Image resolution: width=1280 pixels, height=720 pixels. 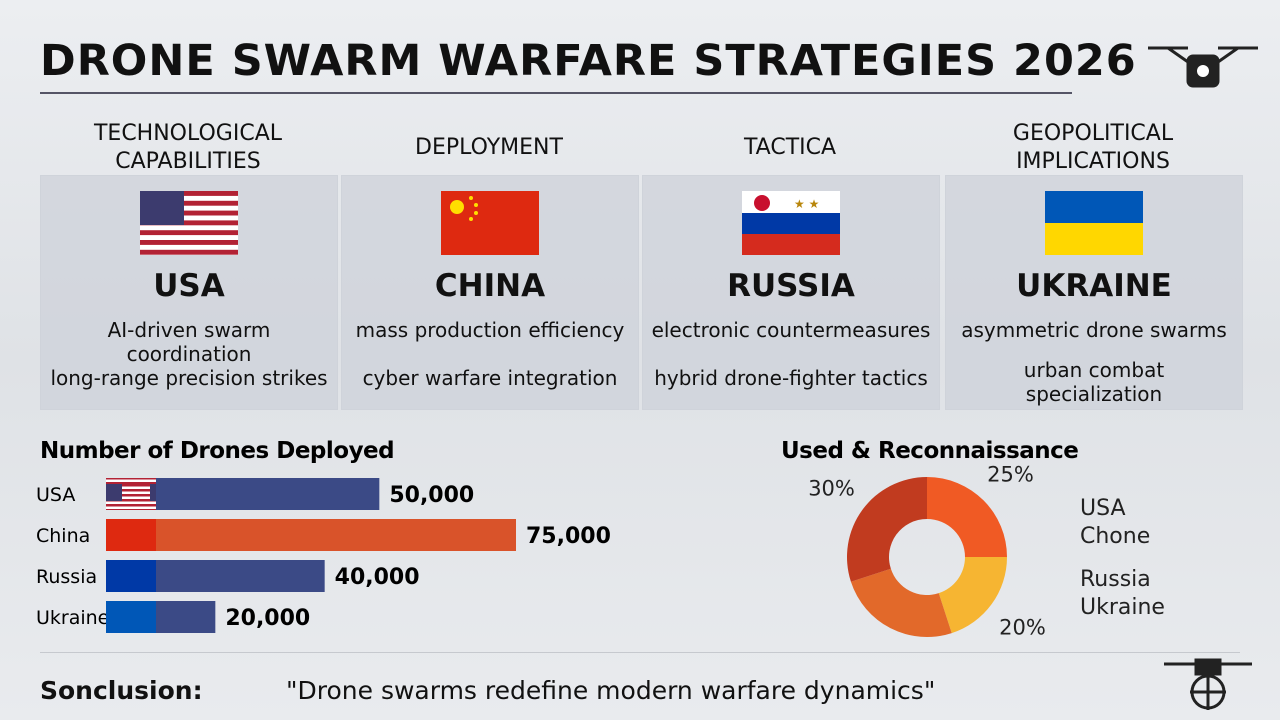 What do you see at coordinates (55, 495) in the screenshot?
I see `category-label: USA` at bounding box center [55, 495].